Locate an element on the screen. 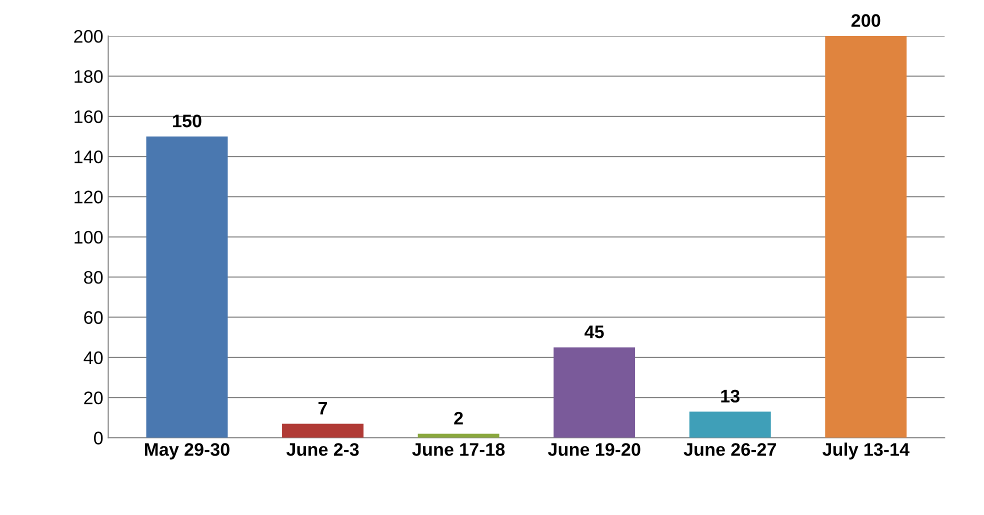  y-tick-label: 0 is located at coordinates (98, 438).